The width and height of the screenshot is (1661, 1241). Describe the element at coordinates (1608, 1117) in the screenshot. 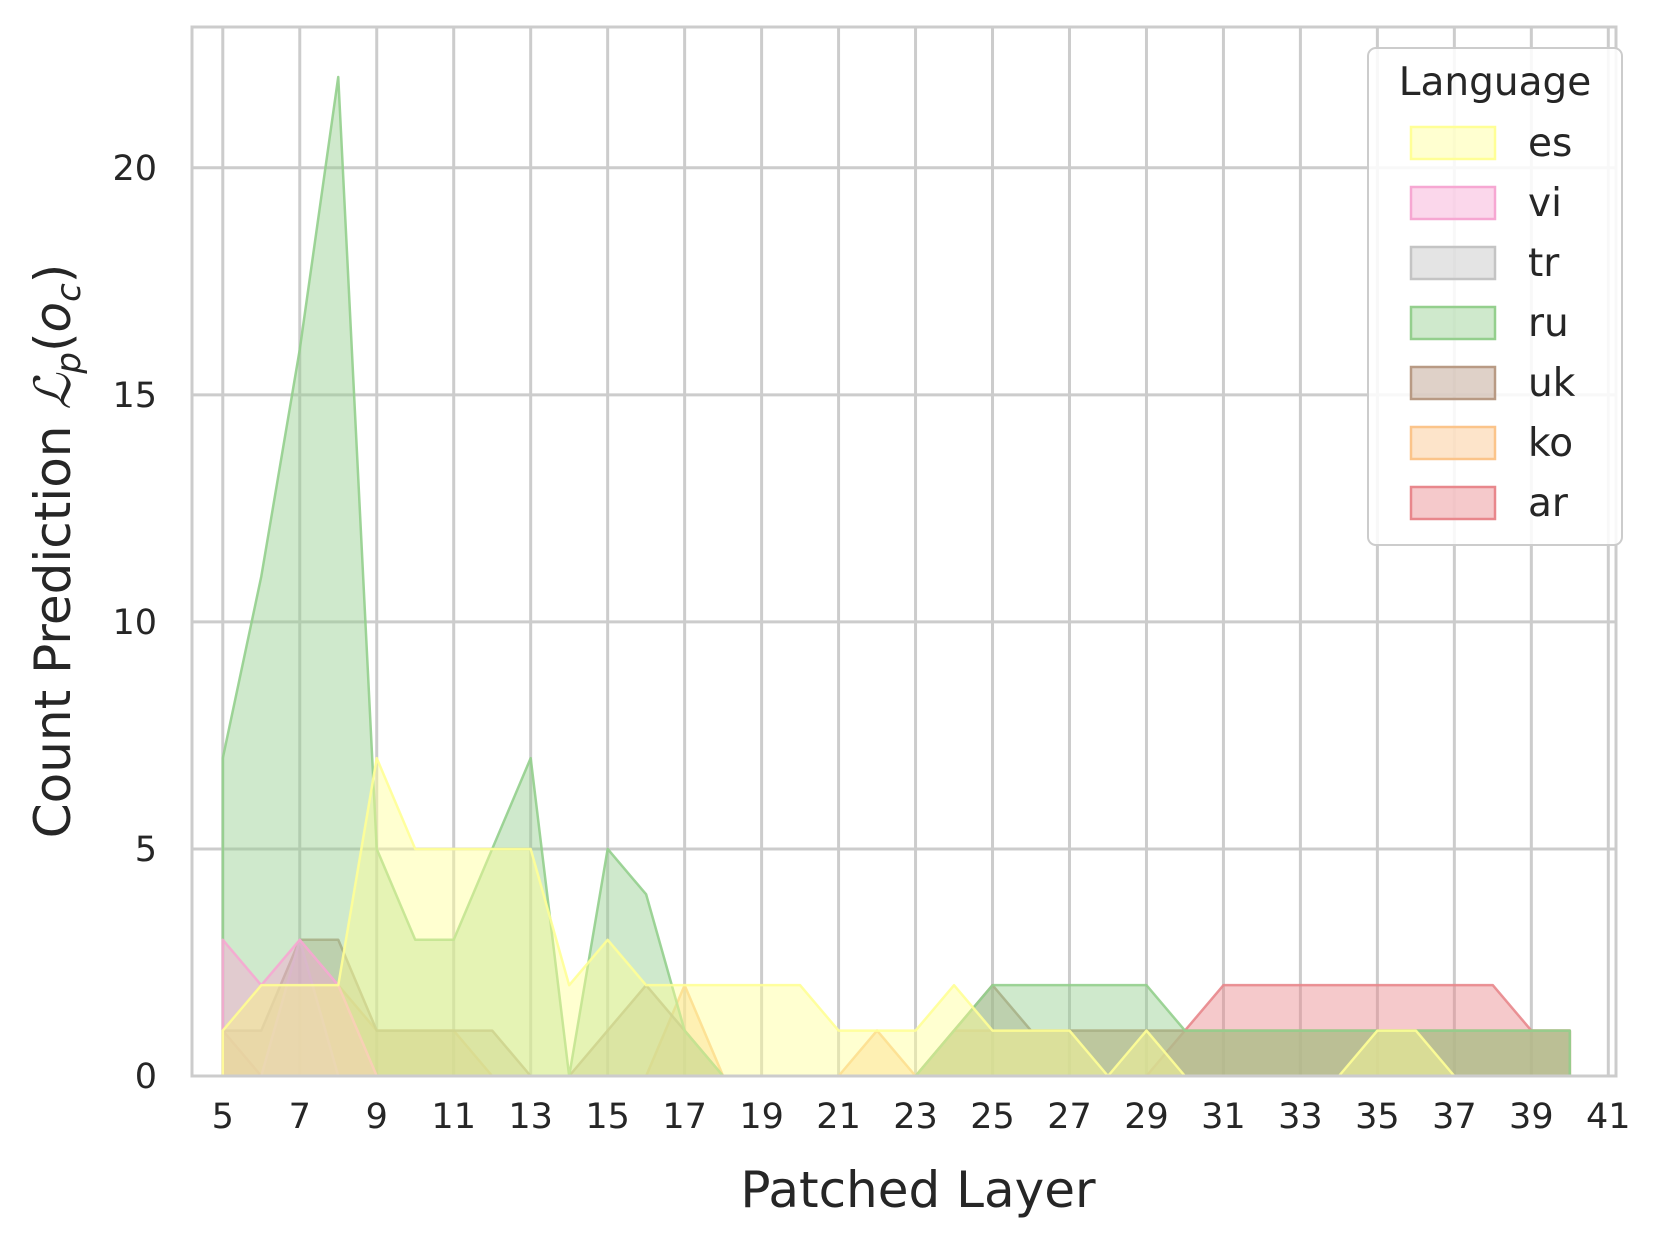

I see `x-tick-label: 41` at that location.